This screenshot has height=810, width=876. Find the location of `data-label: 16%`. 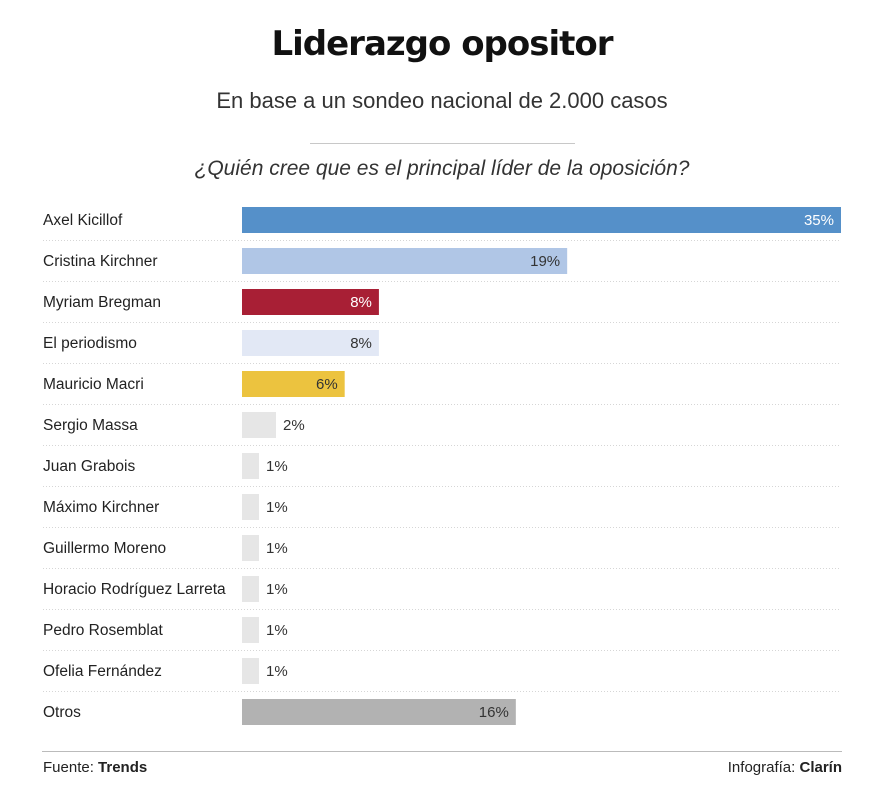

data-label: 16% is located at coordinates (494, 712).